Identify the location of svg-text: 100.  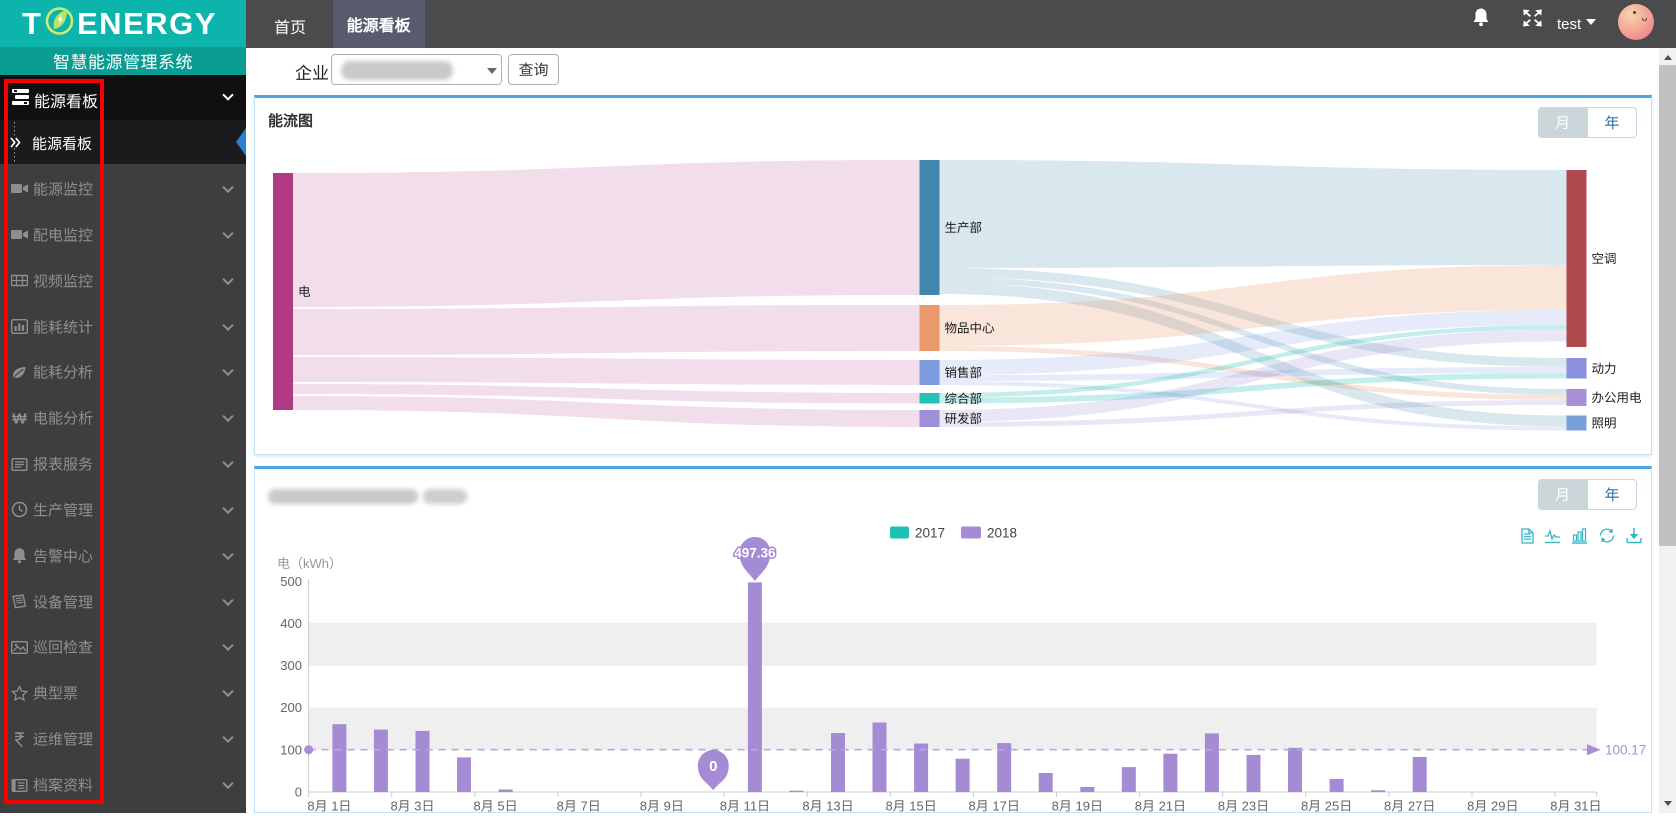
(291, 748).